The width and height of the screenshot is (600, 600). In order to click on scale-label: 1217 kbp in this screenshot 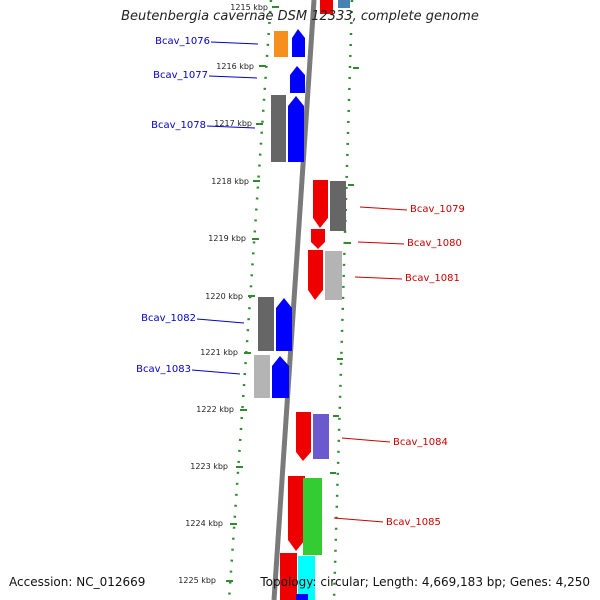, I will do `click(233, 123)`.